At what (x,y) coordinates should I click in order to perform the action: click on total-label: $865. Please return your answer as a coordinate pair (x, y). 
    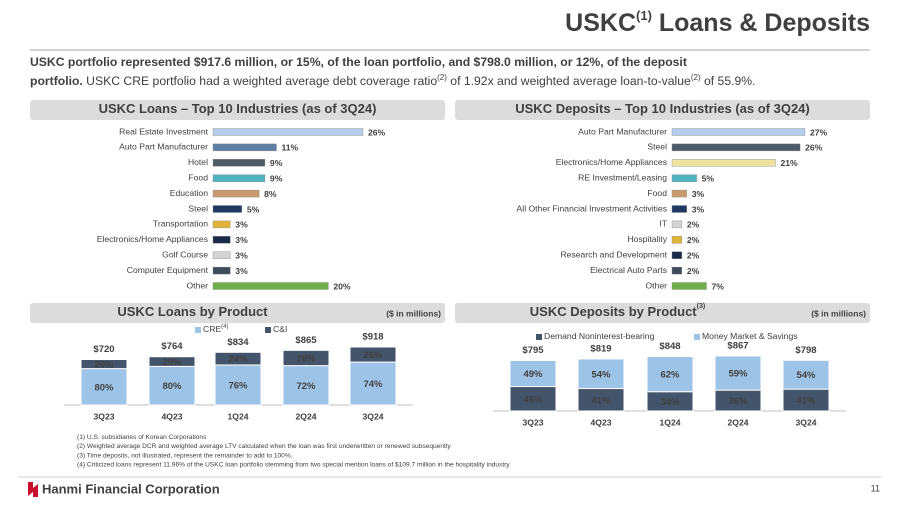
    Looking at the image, I should click on (306, 340).